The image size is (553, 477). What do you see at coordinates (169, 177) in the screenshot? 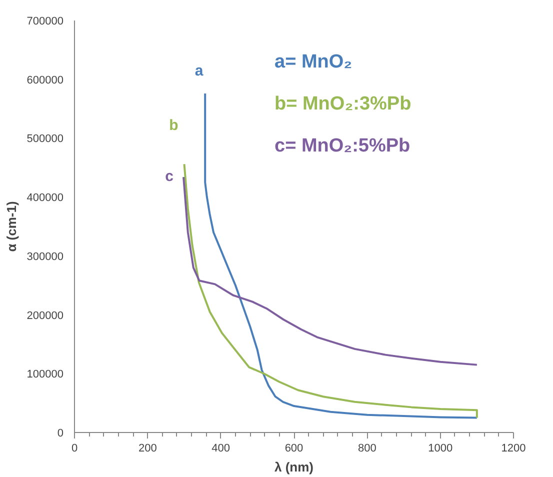
I see `series-label: c` at bounding box center [169, 177].